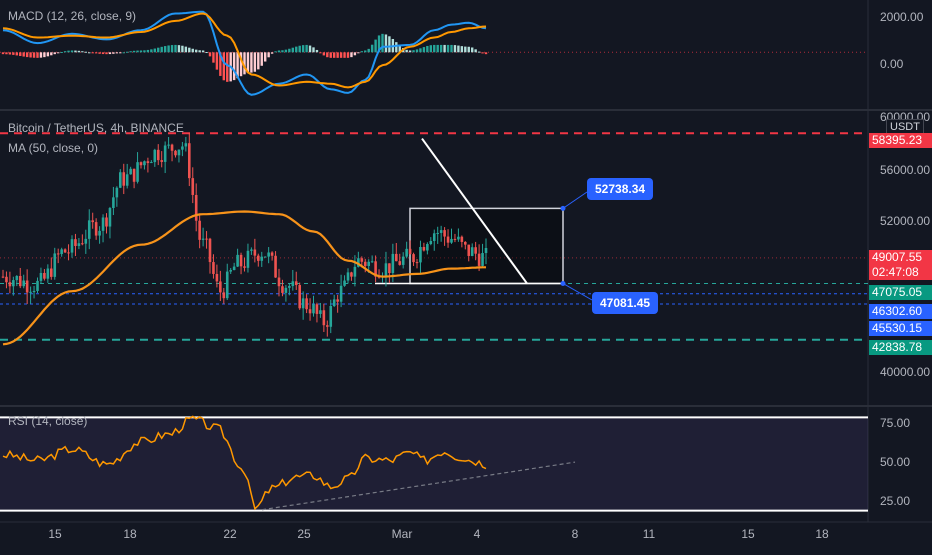  What do you see at coordinates (900, 292) in the screenshot?
I see `support-price-tag: 47075.05` at bounding box center [900, 292].